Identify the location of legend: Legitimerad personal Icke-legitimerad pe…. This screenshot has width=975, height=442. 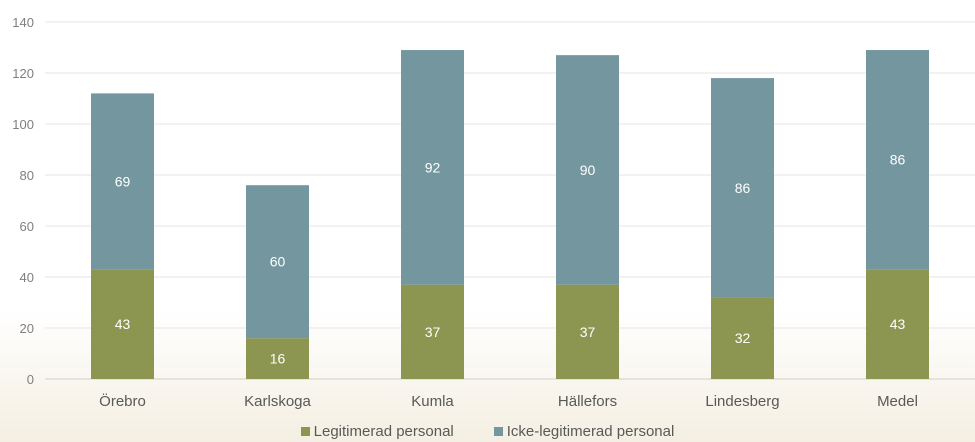
(487, 431).